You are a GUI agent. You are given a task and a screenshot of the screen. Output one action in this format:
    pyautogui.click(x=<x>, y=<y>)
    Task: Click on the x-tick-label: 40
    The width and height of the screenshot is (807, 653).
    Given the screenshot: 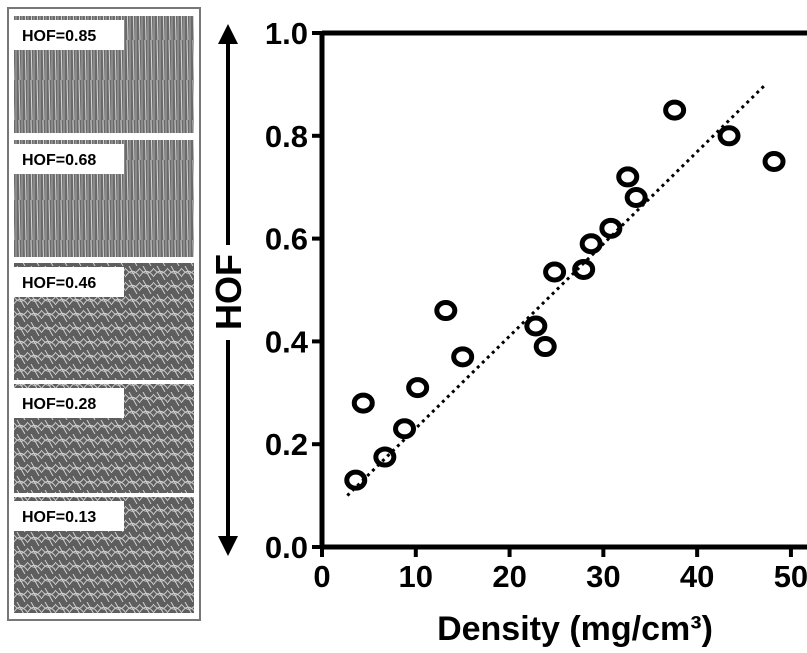 What is the action you would take?
    pyautogui.click(x=697, y=576)
    